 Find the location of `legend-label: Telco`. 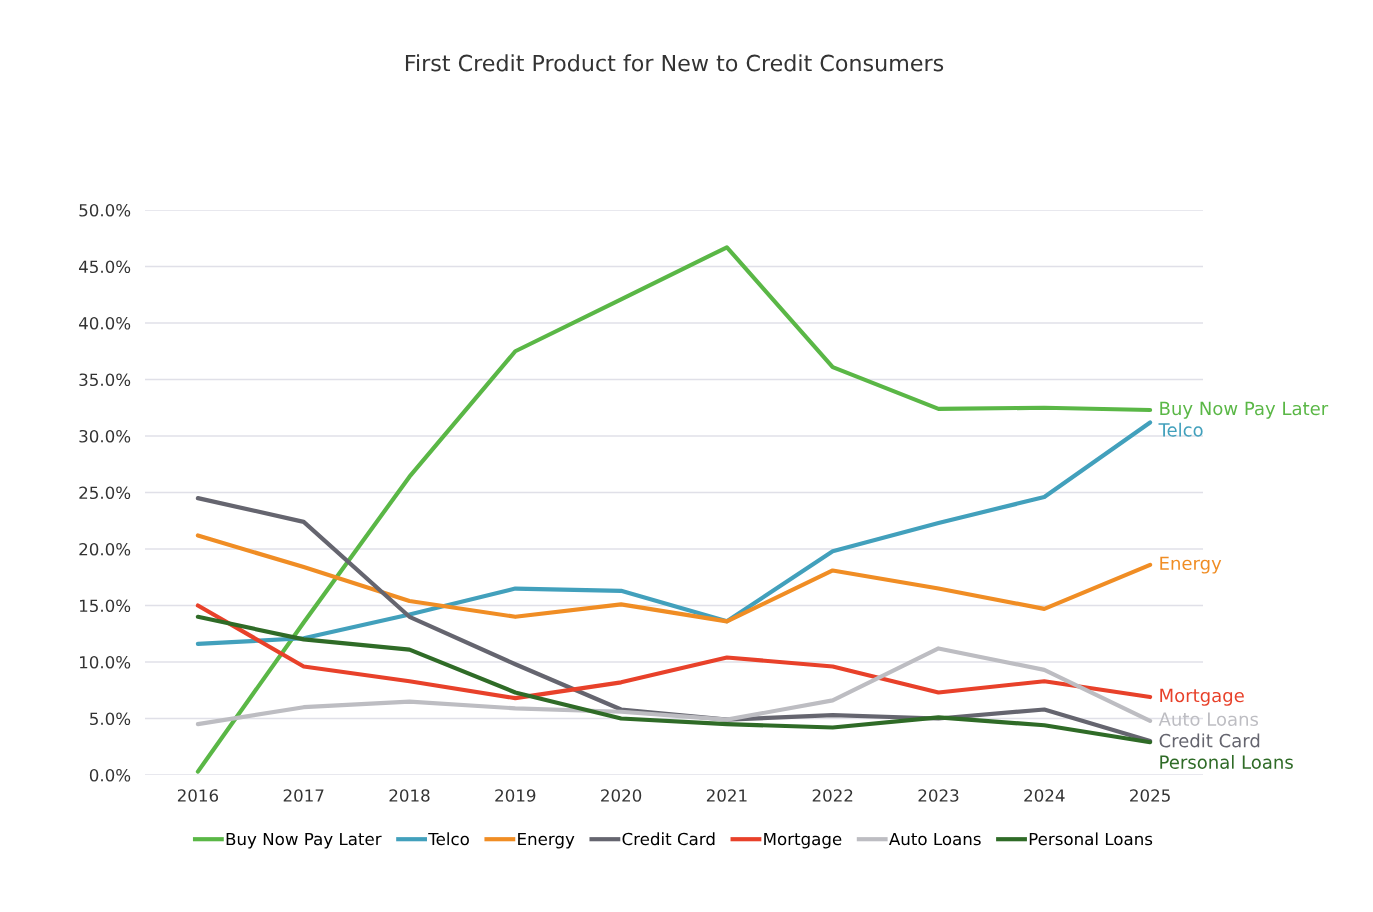

legend-label: Telco is located at coordinates (448, 839).